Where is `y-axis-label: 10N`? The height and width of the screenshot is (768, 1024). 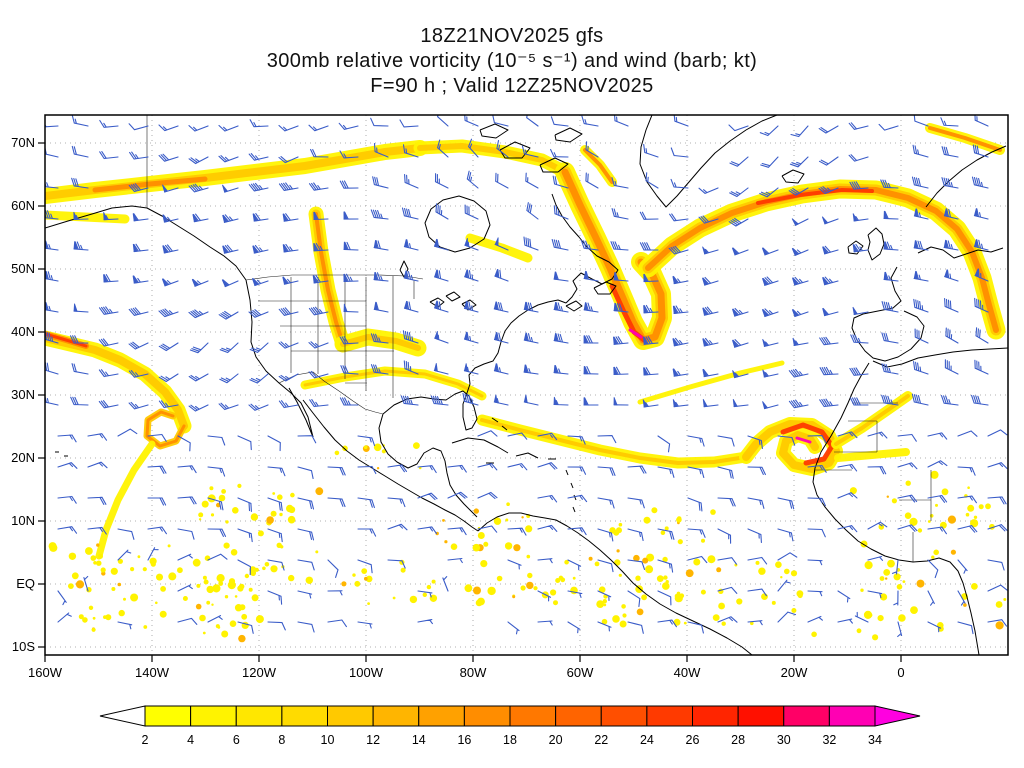
y-axis-label: 10N is located at coordinates (23, 520).